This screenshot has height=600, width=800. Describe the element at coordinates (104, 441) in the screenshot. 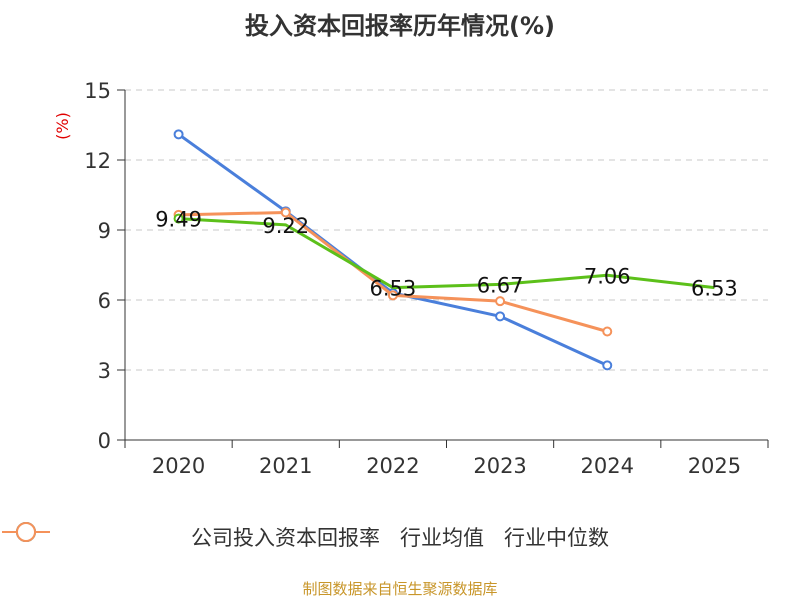

I see `y-tick-label: 0` at that location.